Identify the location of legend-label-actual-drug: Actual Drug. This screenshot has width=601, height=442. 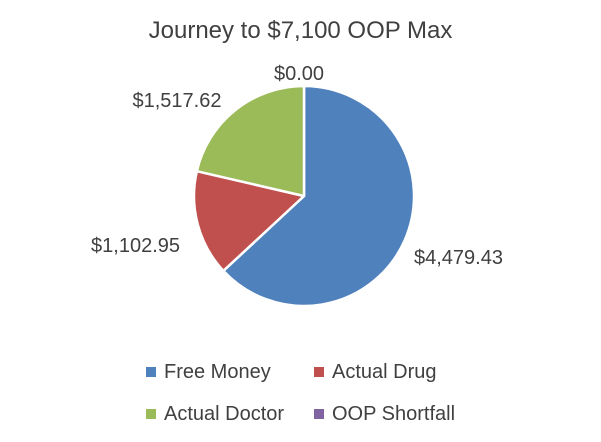
(384, 372).